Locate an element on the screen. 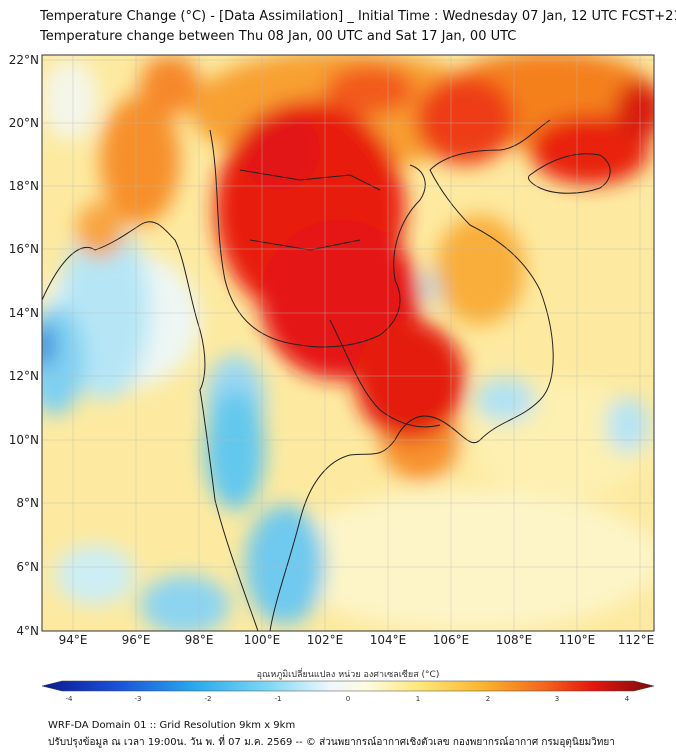  lat-tick-8: 8°N is located at coordinates (27, 503).